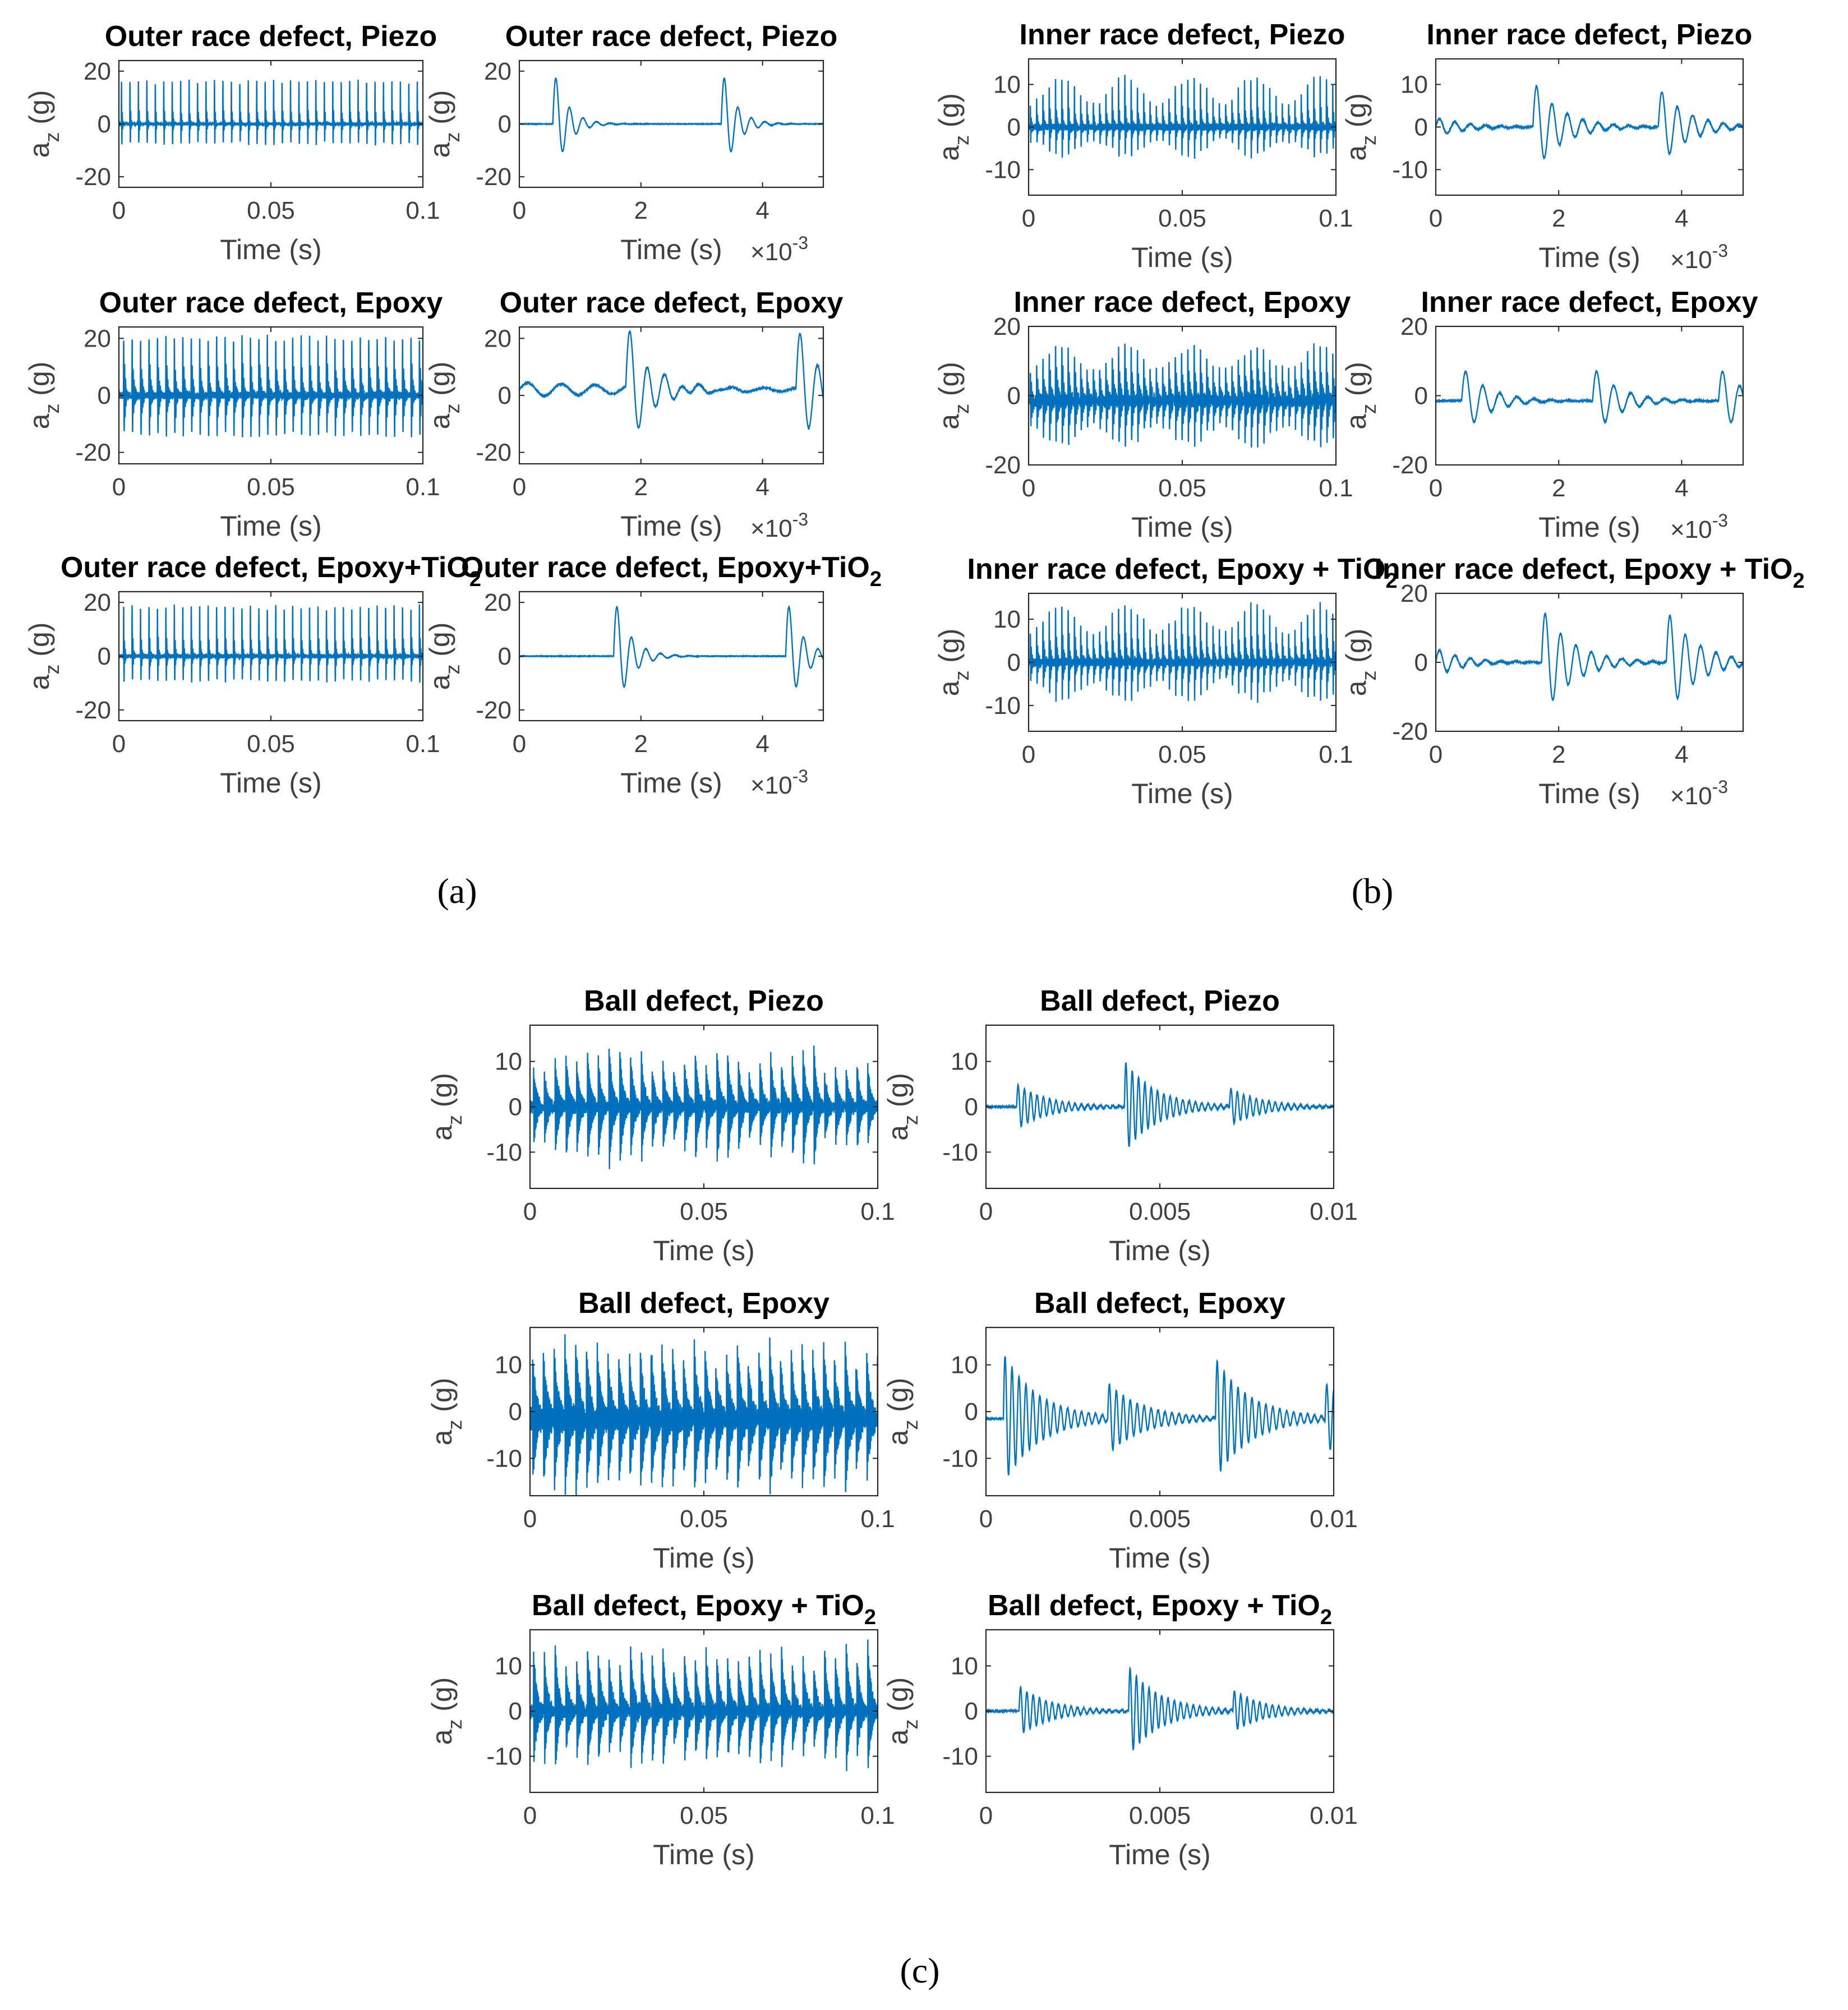 Image resolution: width=1848 pixels, height=2010 pixels. What do you see at coordinates (1160, 1001) in the screenshot?
I see `chart-title-text: Ball defect, Piezo` at bounding box center [1160, 1001].